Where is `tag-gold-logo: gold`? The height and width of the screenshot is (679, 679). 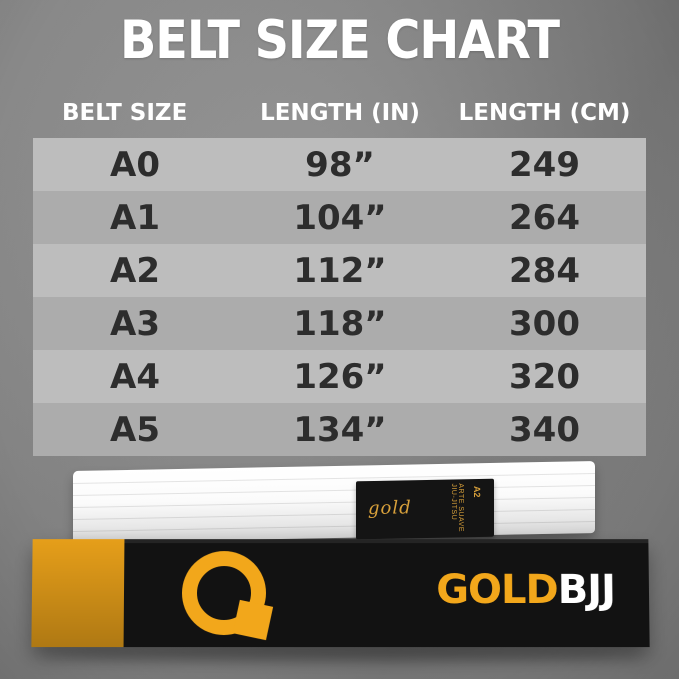 tag-gold-logo: gold is located at coordinates (390, 508).